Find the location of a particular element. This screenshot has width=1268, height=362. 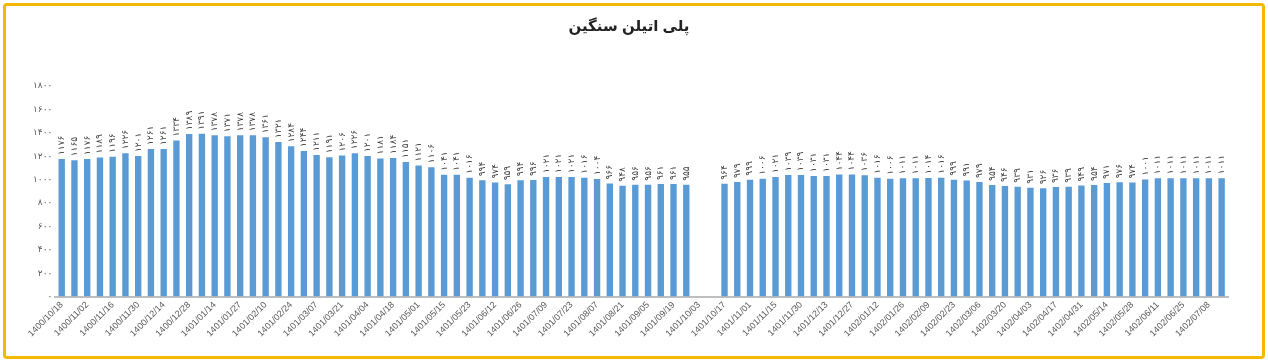

data-label: ۹۳۹ is located at coordinates (1068, 175).